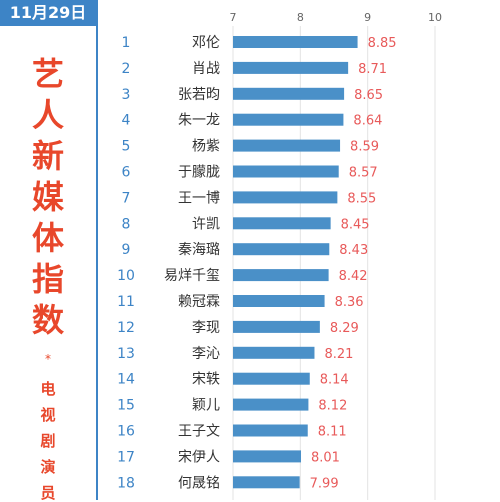 The width and height of the screenshot is (500, 502). What do you see at coordinates (47, 320) in the screenshot?
I see `title-char: 数` at bounding box center [47, 320].